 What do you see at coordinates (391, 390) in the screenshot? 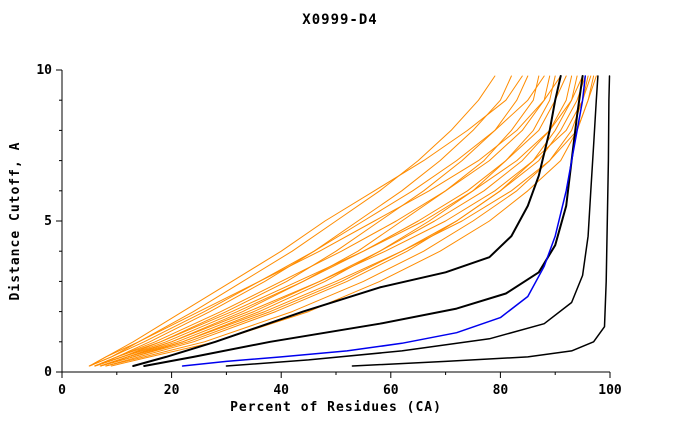
I see `x-tick-label: 60` at bounding box center [391, 390].